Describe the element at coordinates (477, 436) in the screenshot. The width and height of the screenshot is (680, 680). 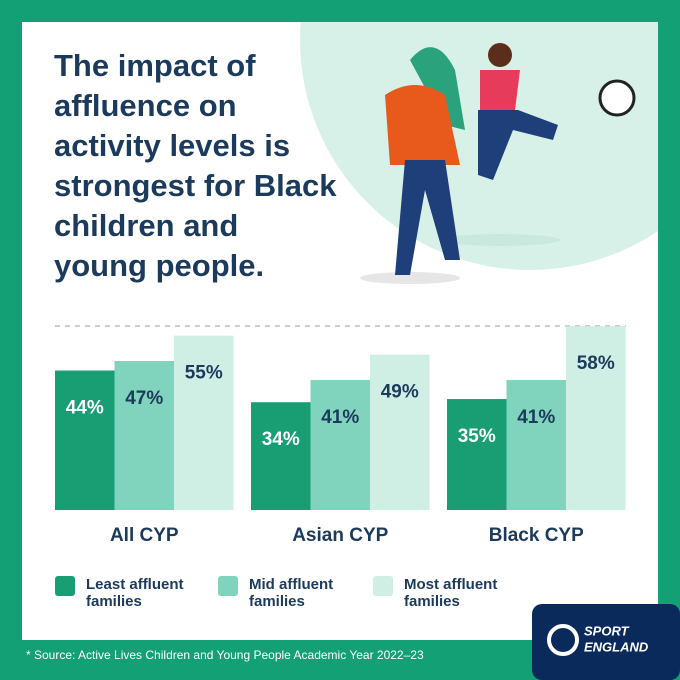
I see `value-label: 35%` at that location.